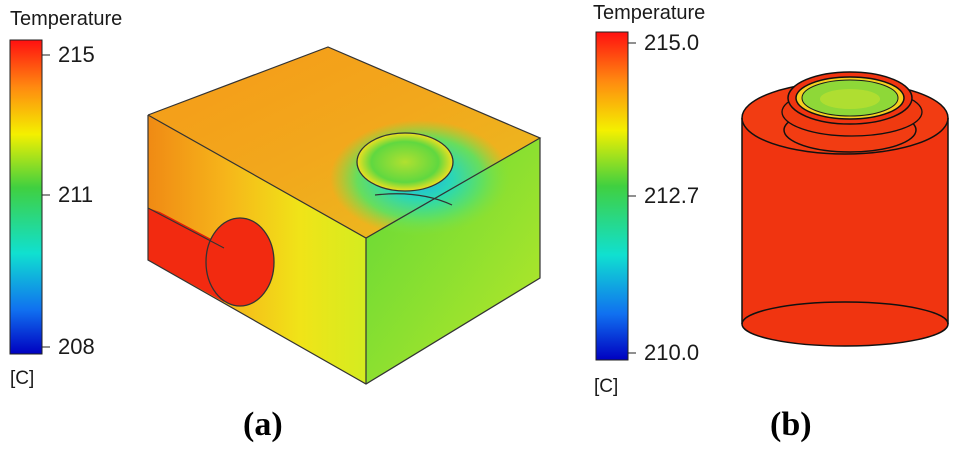 This screenshot has width=966, height=454. I want to click on caption-a: (a), so click(263, 424).